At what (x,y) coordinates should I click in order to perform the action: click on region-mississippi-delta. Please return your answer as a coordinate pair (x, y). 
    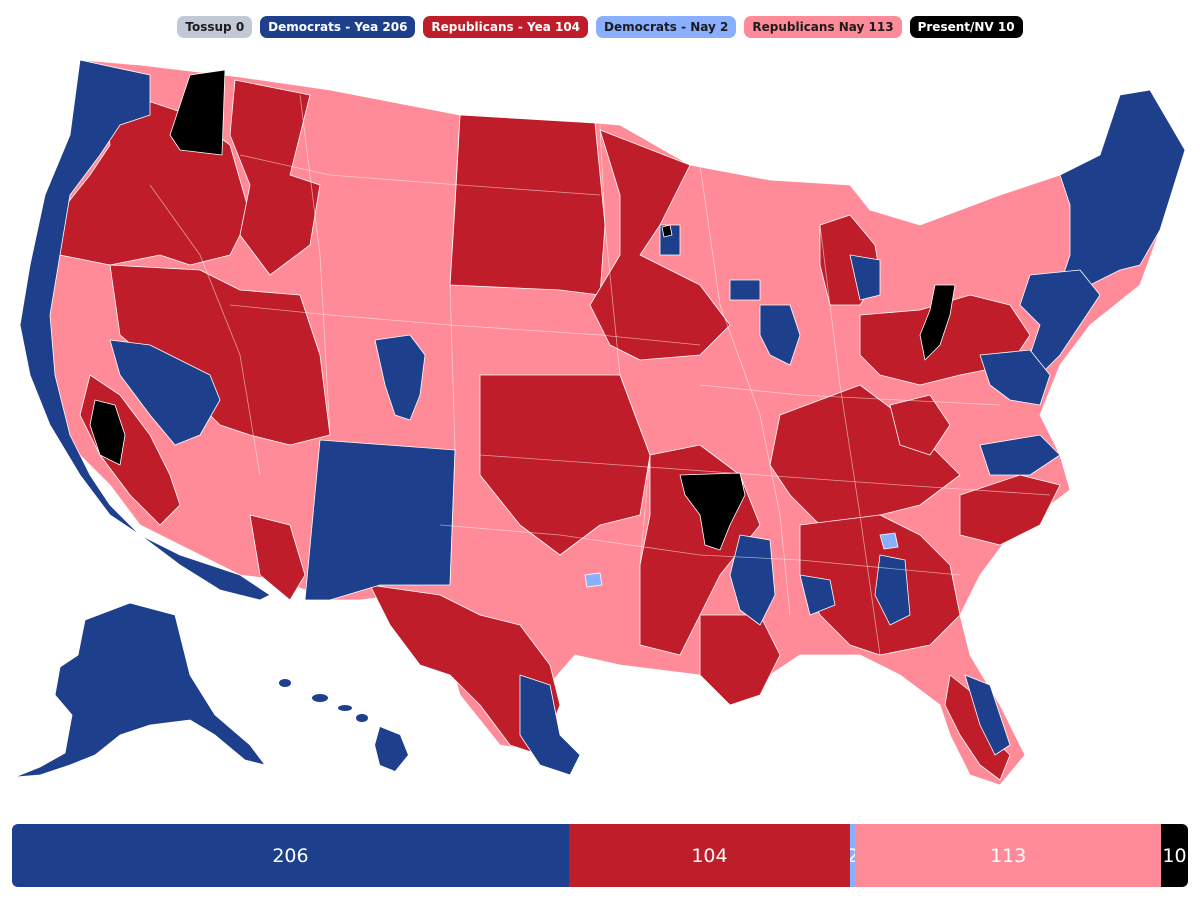
    Looking at the image, I should click on (752, 580).